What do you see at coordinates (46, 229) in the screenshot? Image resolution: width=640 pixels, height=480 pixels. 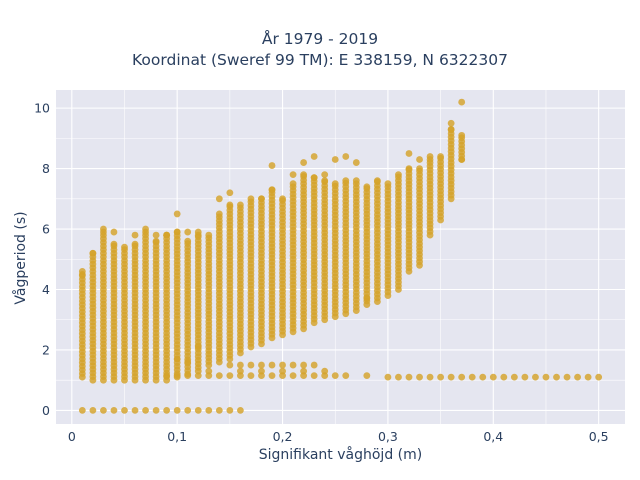 I see `y-tick-label: 6` at bounding box center [46, 229].